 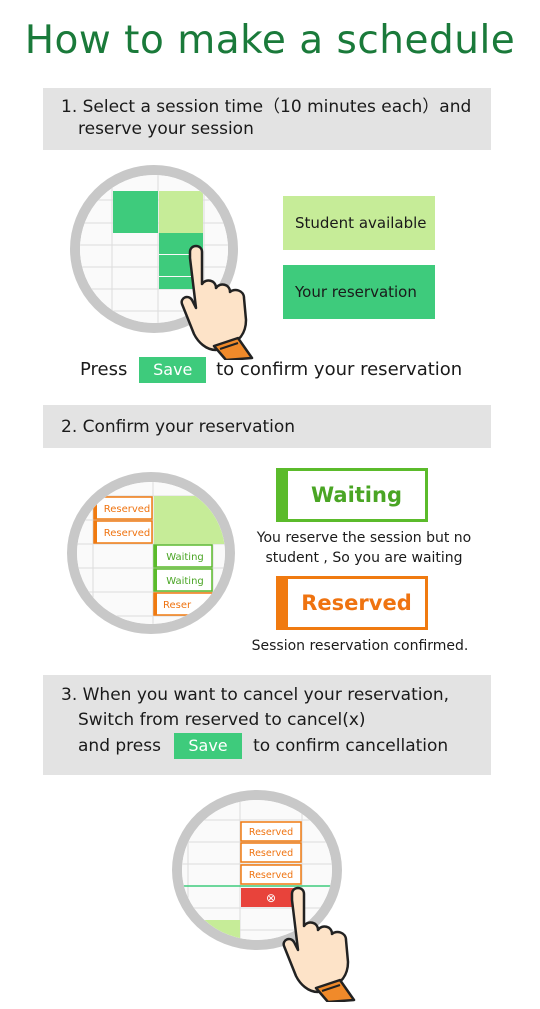 I want to click on reserved-cell-partial: Reser, so click(x=183, y=604).